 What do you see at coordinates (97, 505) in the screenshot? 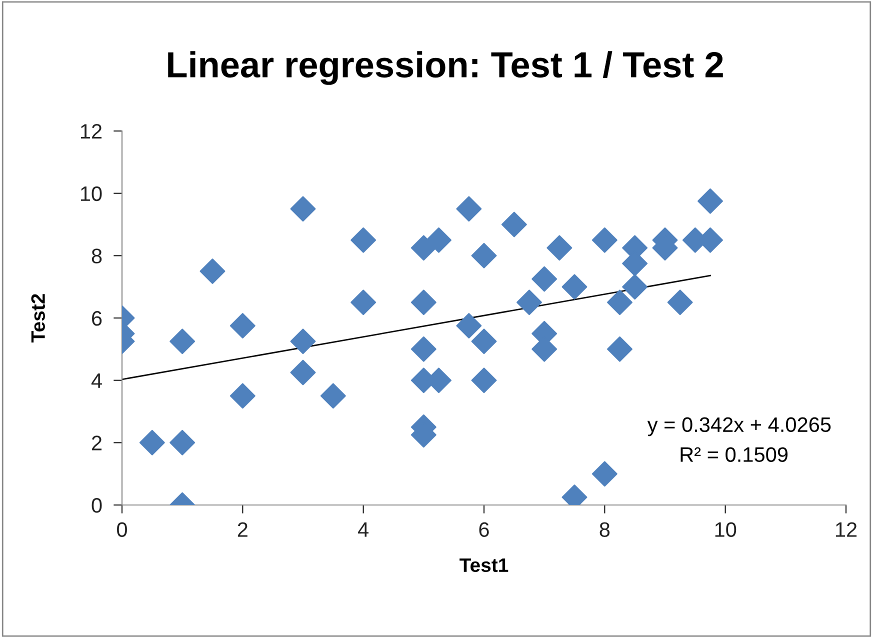
I see `y-tick-label: 0` at bounding box center [97, 505].